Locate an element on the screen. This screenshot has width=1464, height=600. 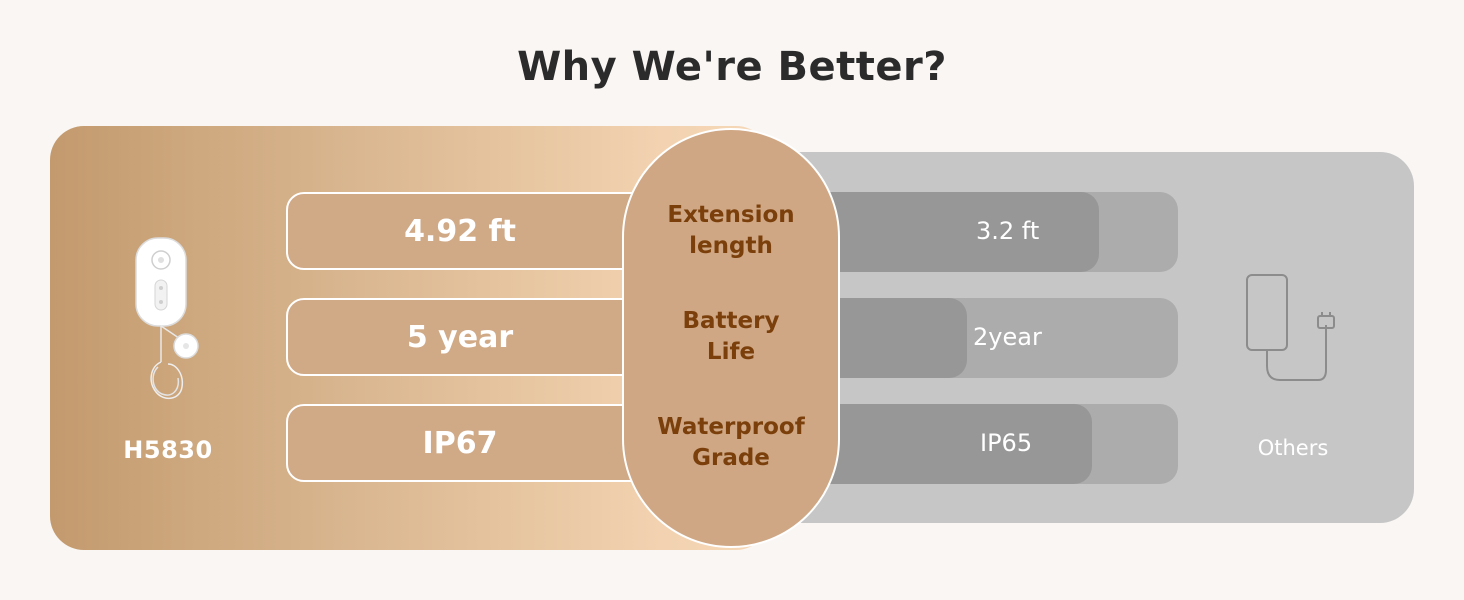
feature-extension-line2: length is located at coordinates (731, 246).